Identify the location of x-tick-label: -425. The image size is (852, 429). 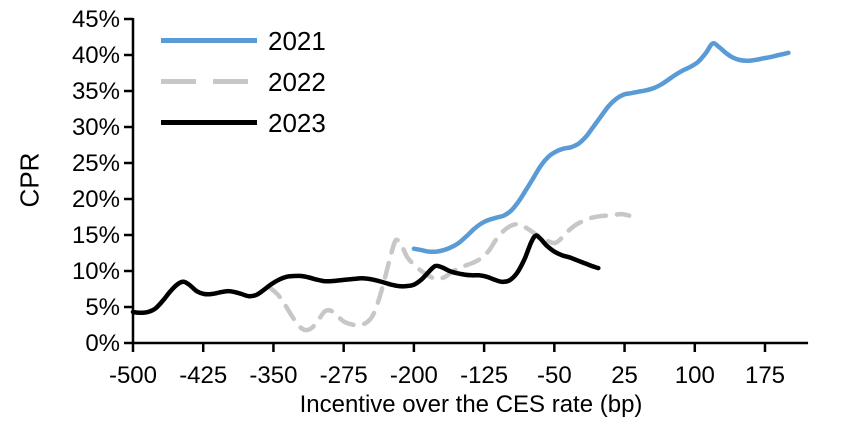
(203, 375).